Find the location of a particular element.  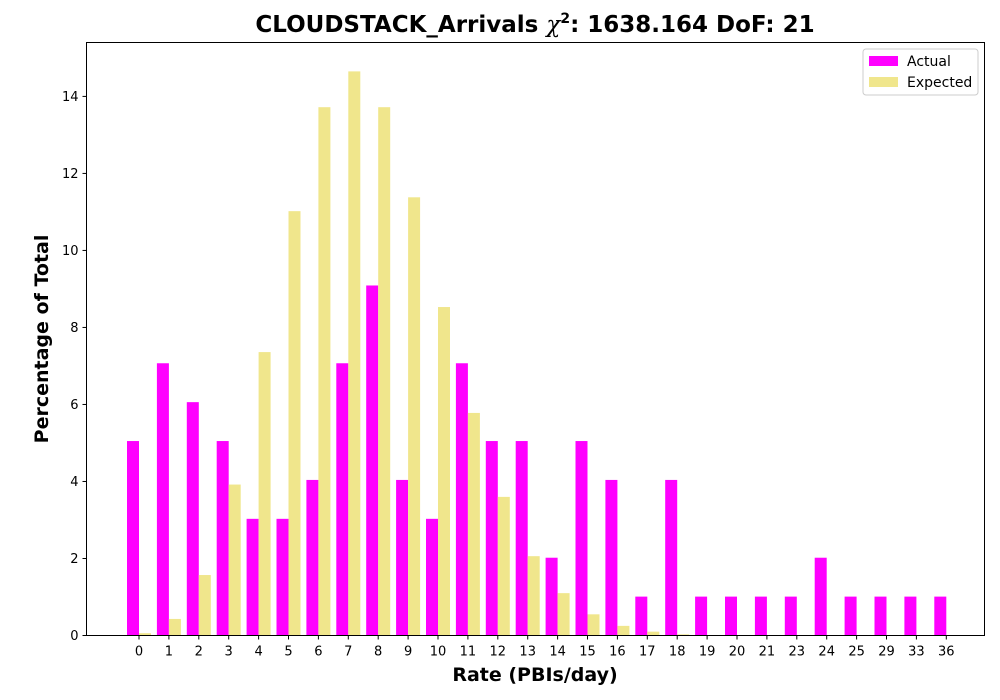

x-tick-label: 5 is located at coordinates (288, 652).